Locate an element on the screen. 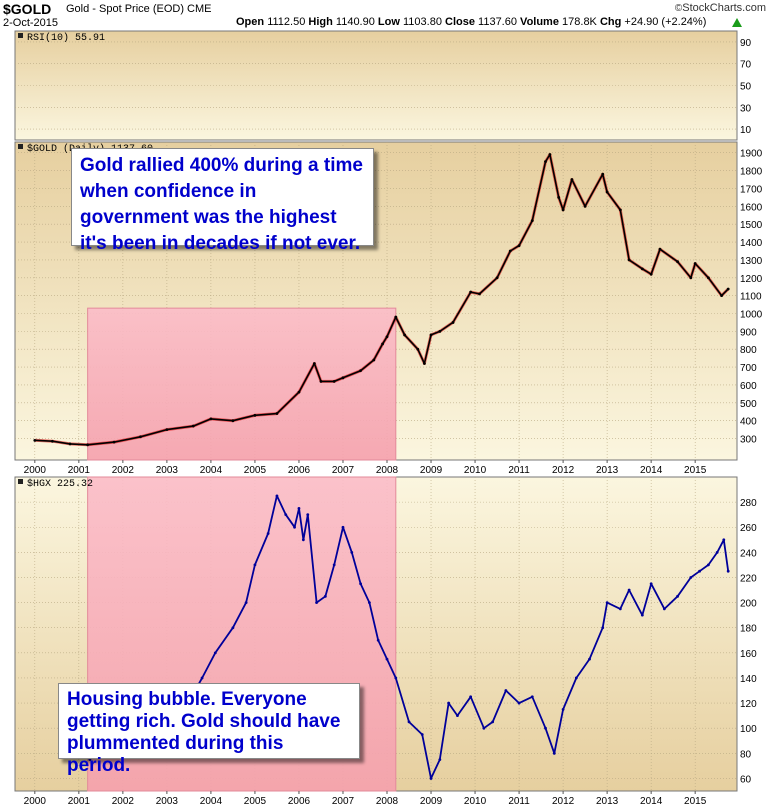  low-value: 1103.80 is located at coordinates (422, 22).